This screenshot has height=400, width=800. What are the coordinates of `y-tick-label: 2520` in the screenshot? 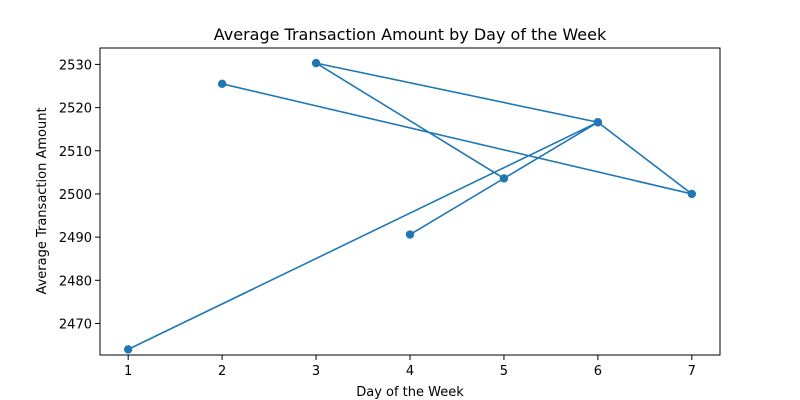 It's located at (75, 109).